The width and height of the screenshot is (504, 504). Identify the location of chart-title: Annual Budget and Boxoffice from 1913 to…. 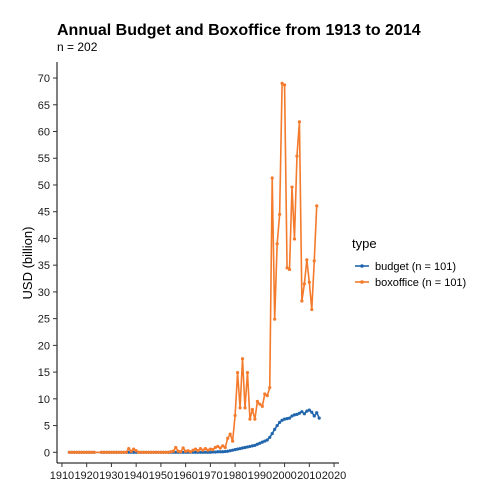
(239, 30).